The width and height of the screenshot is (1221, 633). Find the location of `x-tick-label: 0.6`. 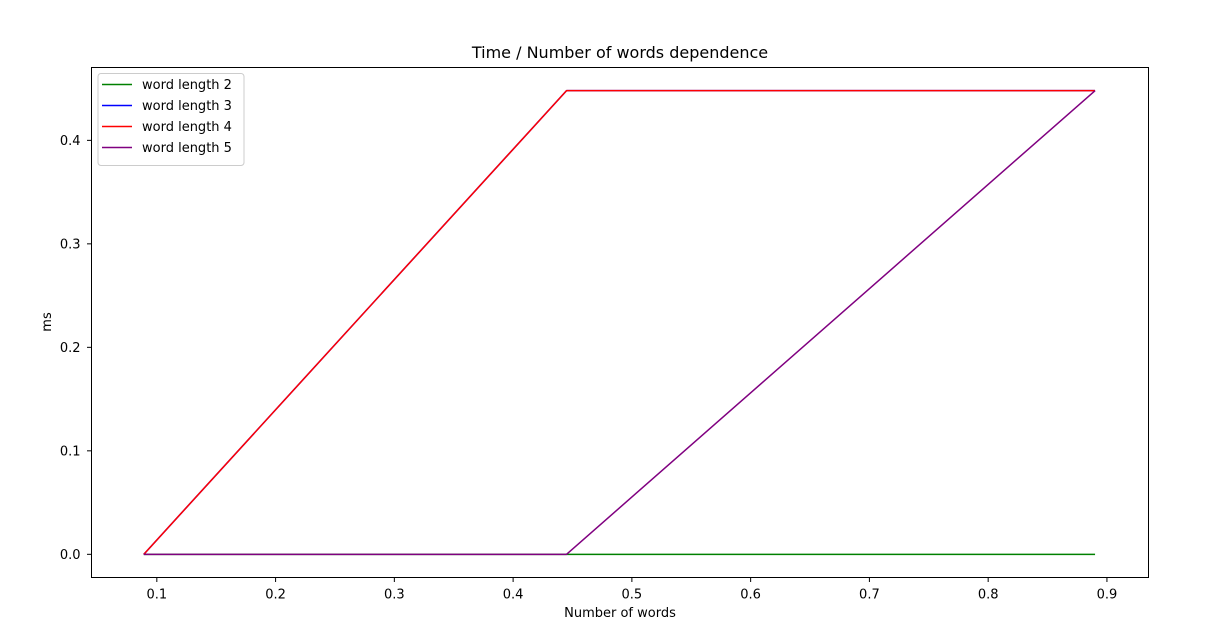

x-tick-label: 0.6 is located at coordinates (750, 595).